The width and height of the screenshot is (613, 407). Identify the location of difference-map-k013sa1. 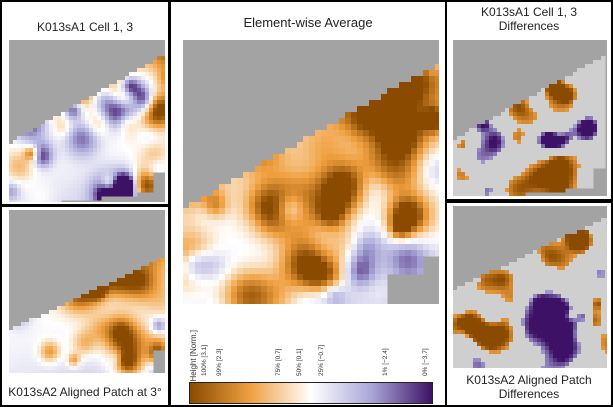
(530, 118).